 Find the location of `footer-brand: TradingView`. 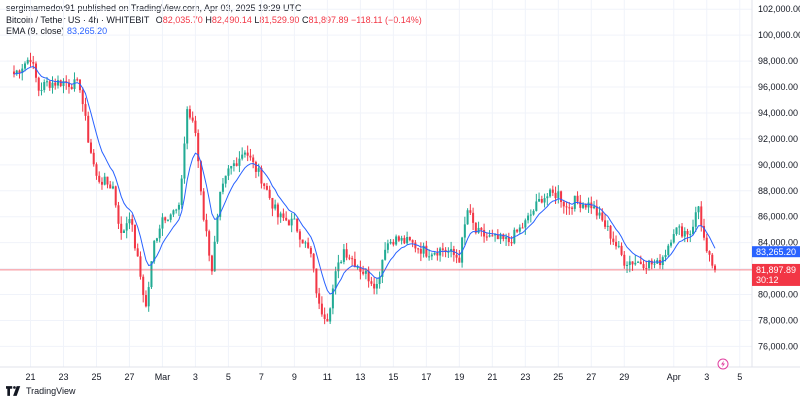

footer-brand: TradingView is located at coordinates (41, 391).